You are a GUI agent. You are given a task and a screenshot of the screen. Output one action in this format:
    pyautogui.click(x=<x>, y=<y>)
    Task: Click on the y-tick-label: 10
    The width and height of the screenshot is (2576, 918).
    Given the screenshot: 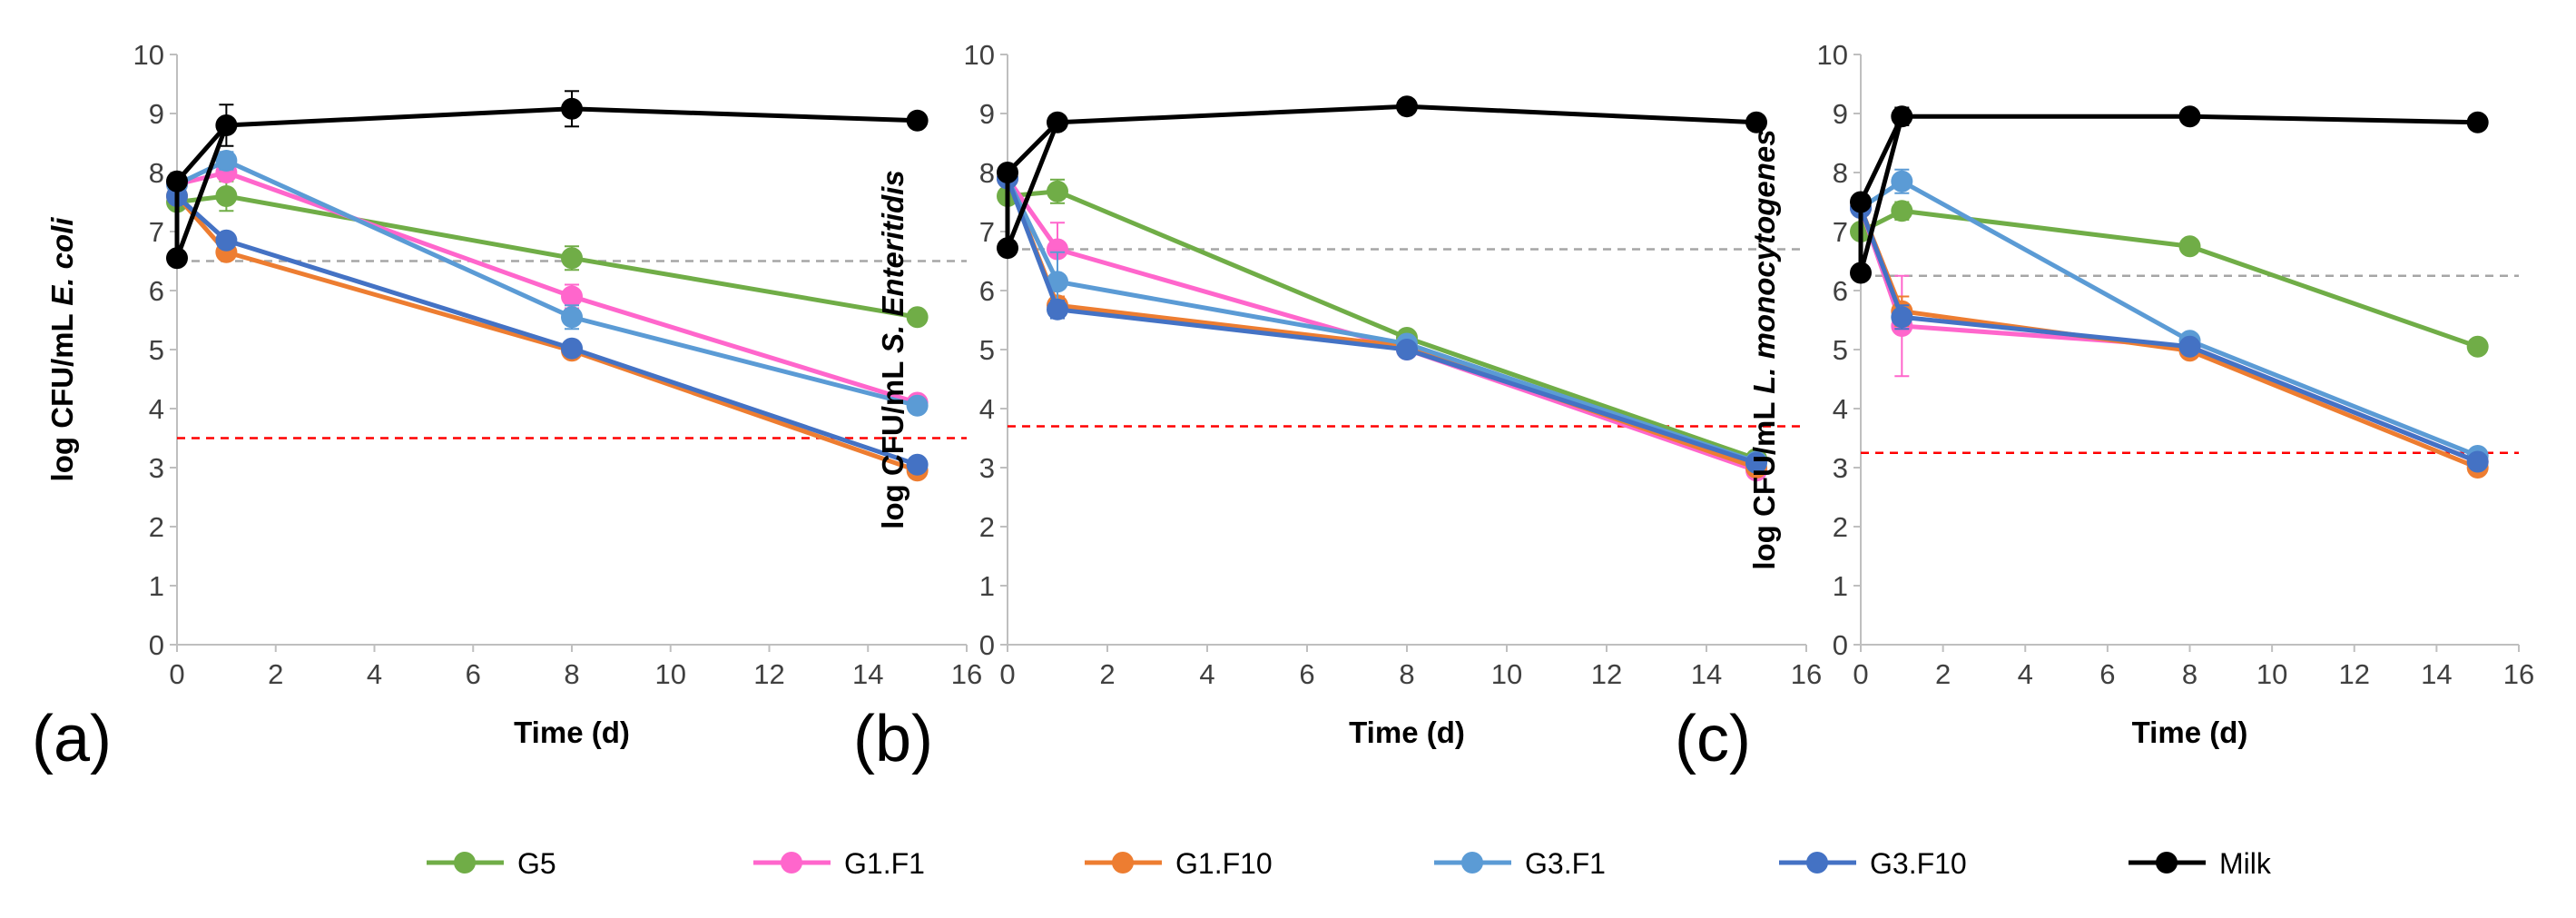 What is the action you would take?
    pyautogui.click(x=979, y=55)
    